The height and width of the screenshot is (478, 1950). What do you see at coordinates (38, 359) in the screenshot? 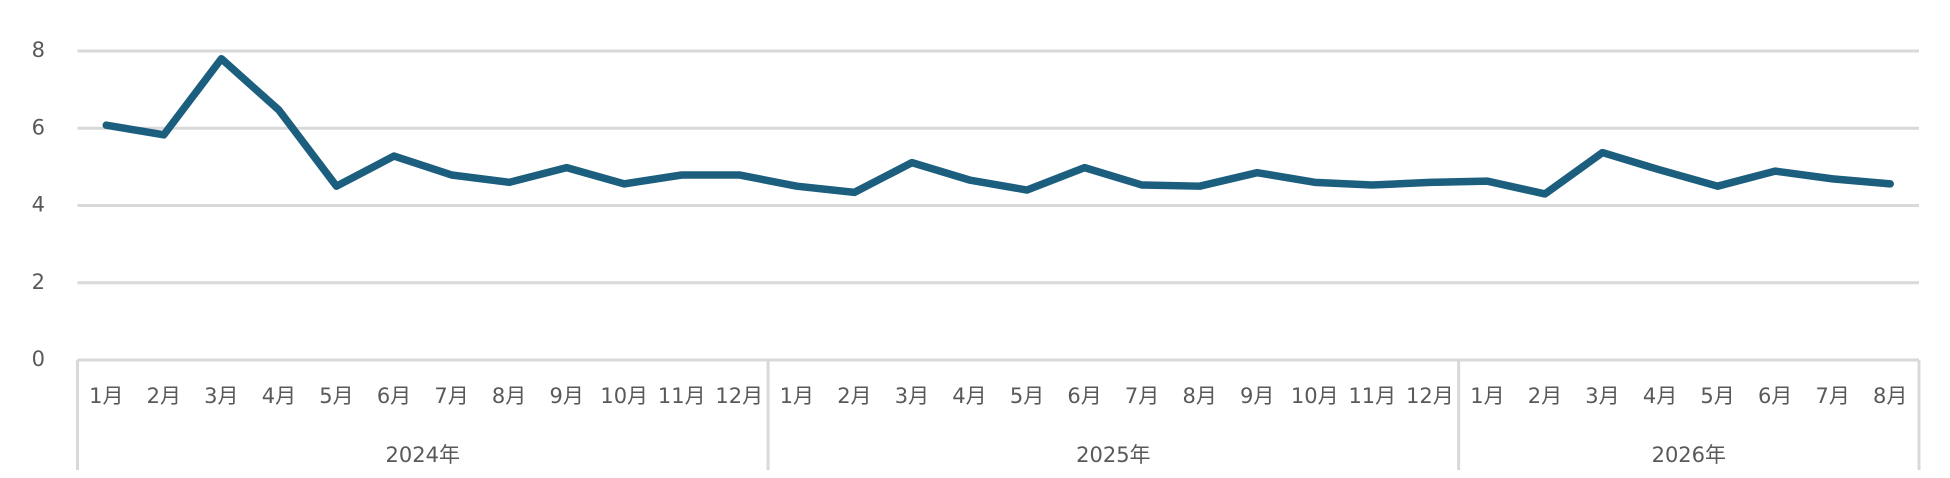
I see `y-tick-label: 0` at bounding box center [38, 359].